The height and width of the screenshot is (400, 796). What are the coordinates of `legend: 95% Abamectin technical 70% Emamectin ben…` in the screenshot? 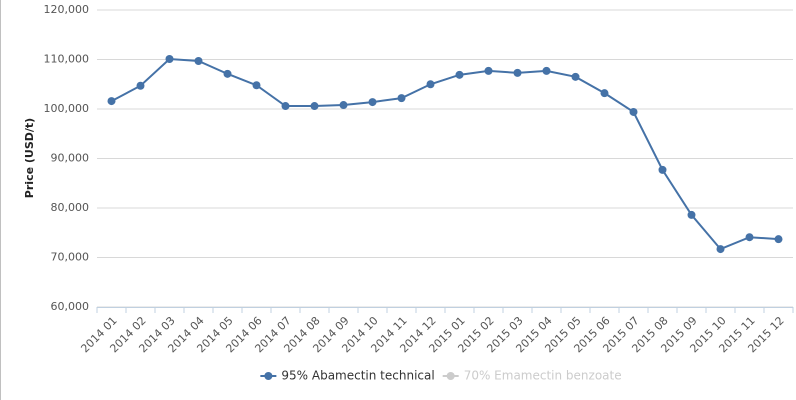 It's located at (441, 376).